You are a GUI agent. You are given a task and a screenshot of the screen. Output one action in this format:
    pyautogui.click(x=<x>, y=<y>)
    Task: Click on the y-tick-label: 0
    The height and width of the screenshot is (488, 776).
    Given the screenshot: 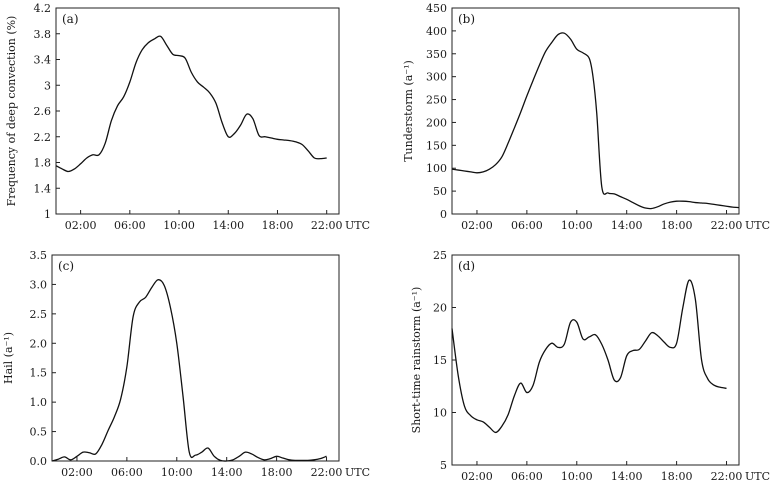 What is the action you would take?
    pyautogui.click(x=443, y=214)
    